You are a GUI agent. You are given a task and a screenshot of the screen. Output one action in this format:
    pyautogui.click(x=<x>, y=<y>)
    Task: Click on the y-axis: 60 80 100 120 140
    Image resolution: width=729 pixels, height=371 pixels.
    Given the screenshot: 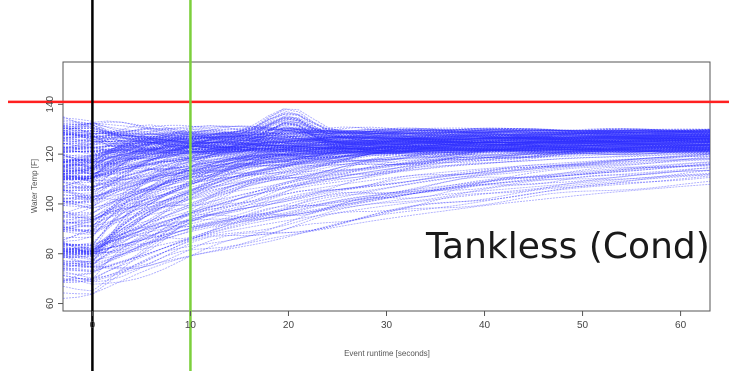 What is the action you would take?
    pyautogui.click(x=54, y=203)
    